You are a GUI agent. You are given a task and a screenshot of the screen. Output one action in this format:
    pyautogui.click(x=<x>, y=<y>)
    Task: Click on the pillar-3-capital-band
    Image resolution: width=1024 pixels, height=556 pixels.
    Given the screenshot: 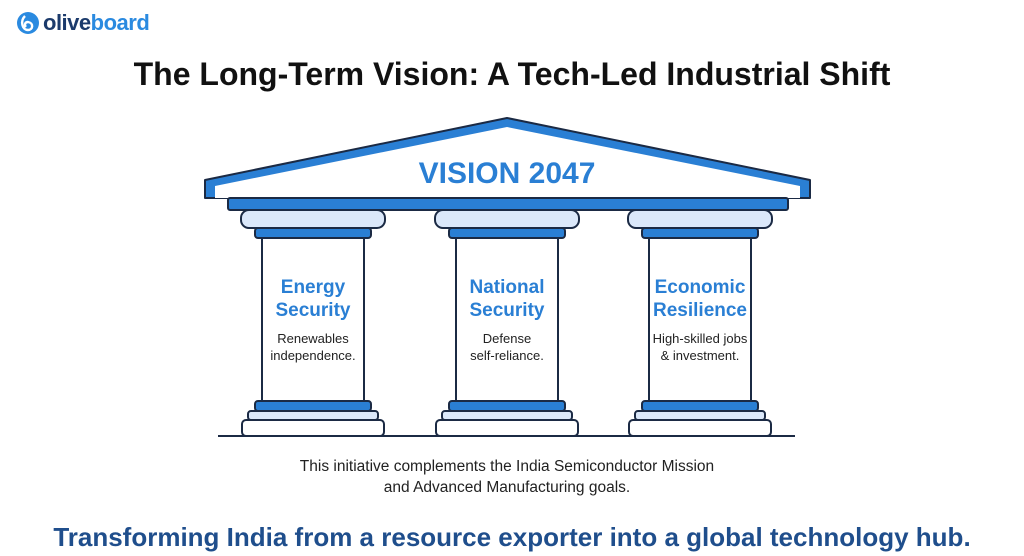 What is the action you would take?
    pyautogui.click(x=700, y=233)
    